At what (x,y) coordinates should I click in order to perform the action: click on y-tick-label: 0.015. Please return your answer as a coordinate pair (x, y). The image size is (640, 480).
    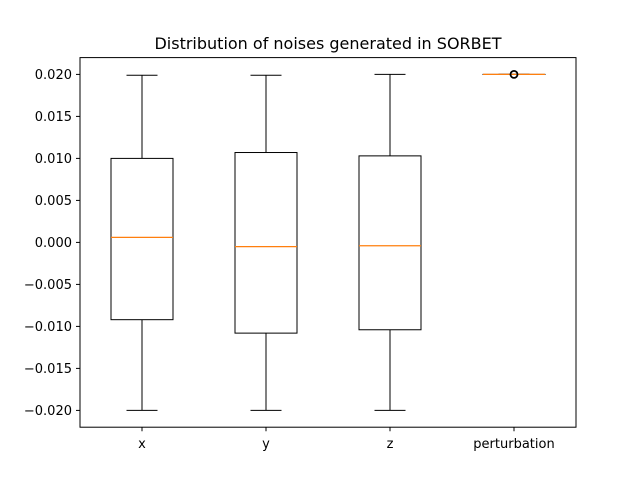
    Looking at the image, I should click on (53, 117).